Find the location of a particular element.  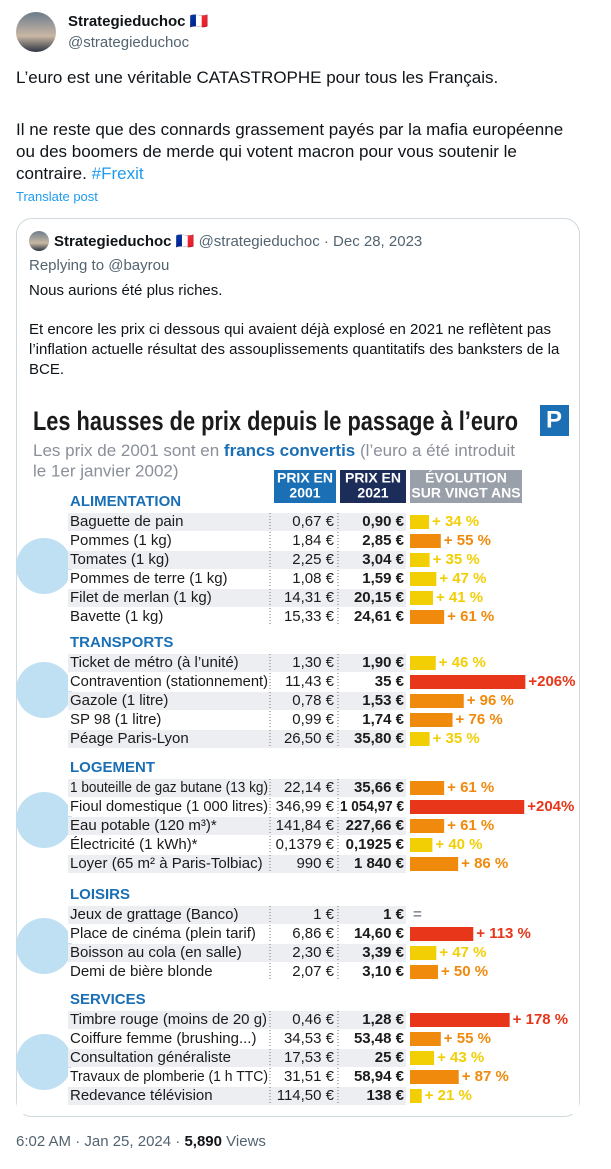

price-2021: 35,66 € is located at coordinates (379, 787).